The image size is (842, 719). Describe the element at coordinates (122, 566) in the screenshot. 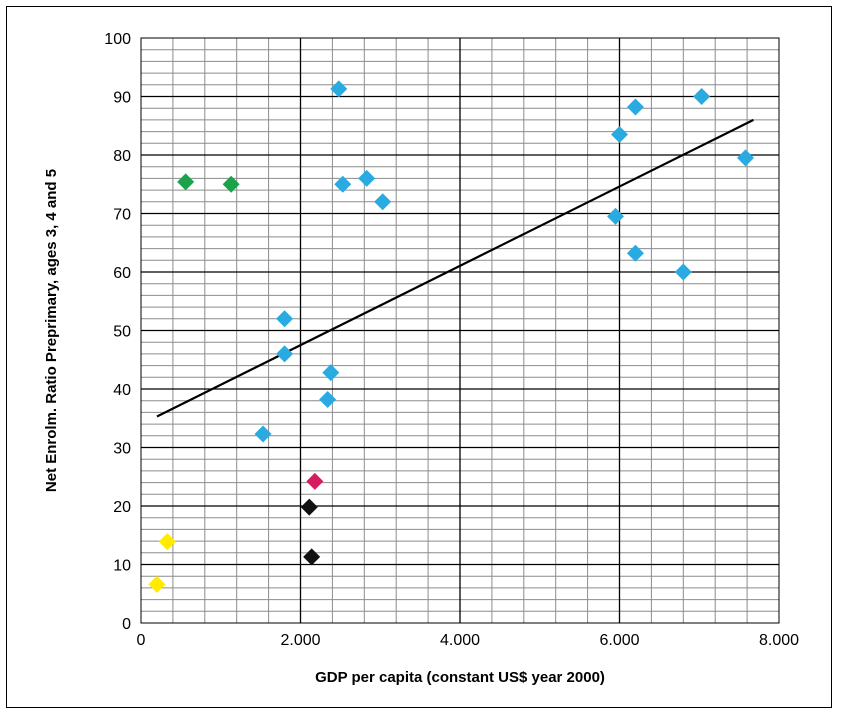

I see `y-tick-label: 10` at that location.